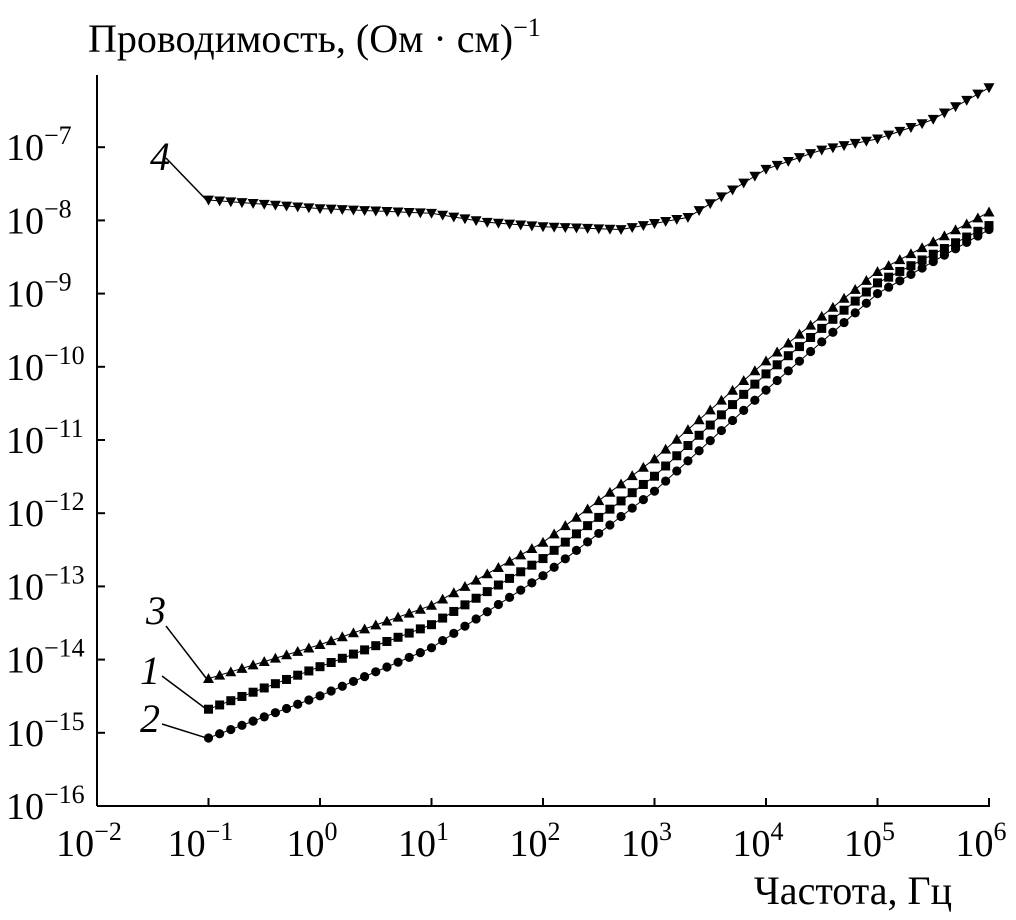 The width and height of the screenshot is (1016, 920). What do you see at coordinates (45, 804) in the screenshot?
I see `y-tick-label: 10⁻¹⁶` at bounding box center [45, 804].